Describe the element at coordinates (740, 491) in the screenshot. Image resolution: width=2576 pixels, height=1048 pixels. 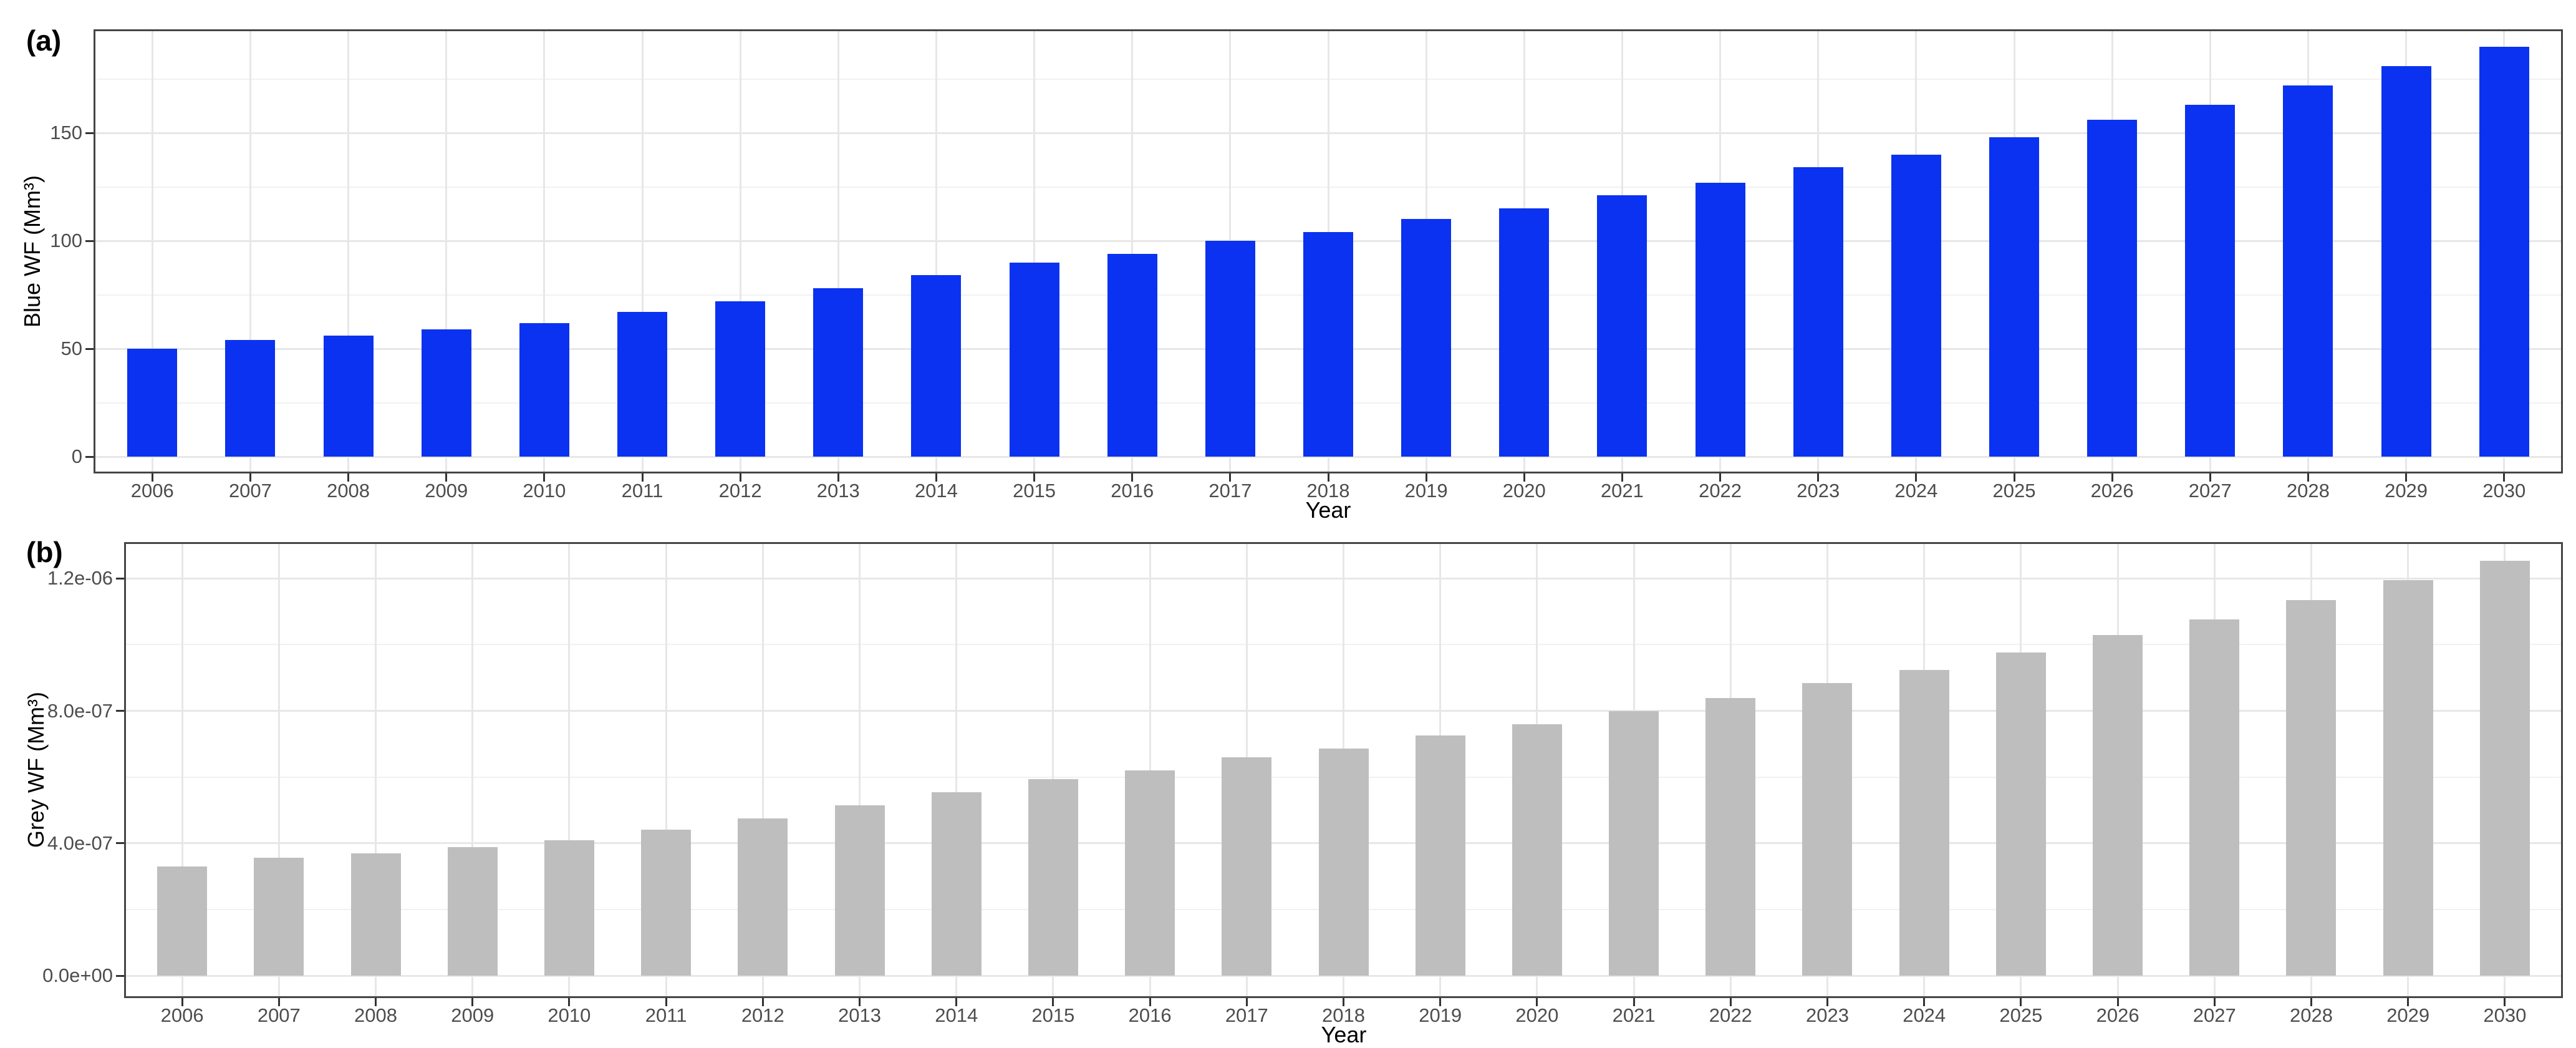
I see `x-tick-label-2012: 2012` at that location.